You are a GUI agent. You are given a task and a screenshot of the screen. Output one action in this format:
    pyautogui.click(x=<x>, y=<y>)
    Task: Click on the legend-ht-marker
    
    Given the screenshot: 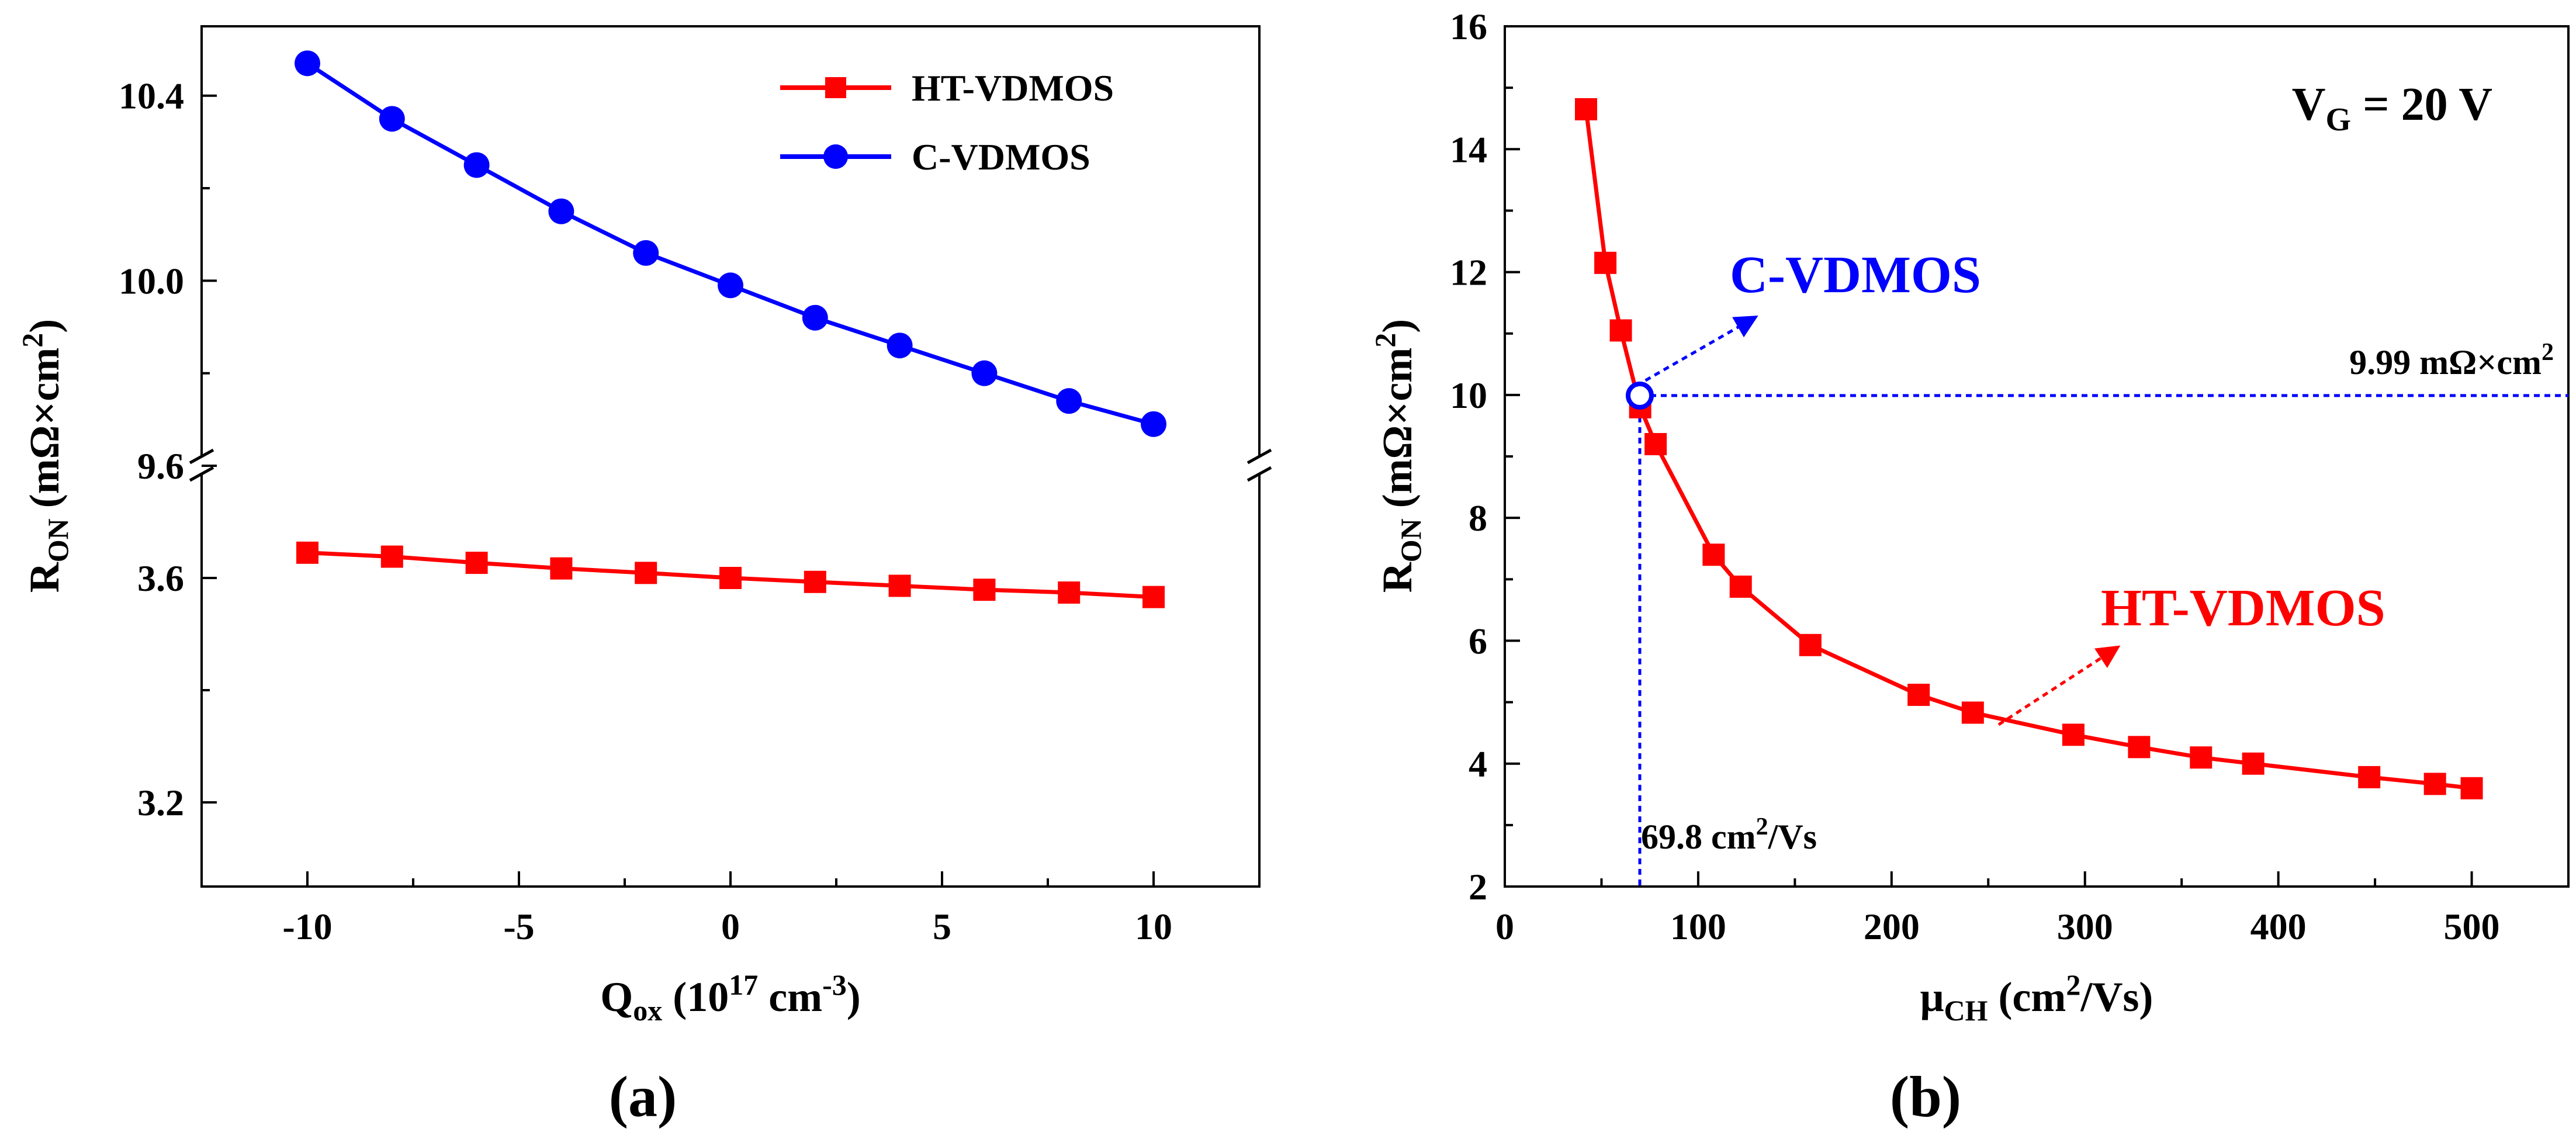 What is the action you would take?
    pyautogui.click(x=836, y=87)
    